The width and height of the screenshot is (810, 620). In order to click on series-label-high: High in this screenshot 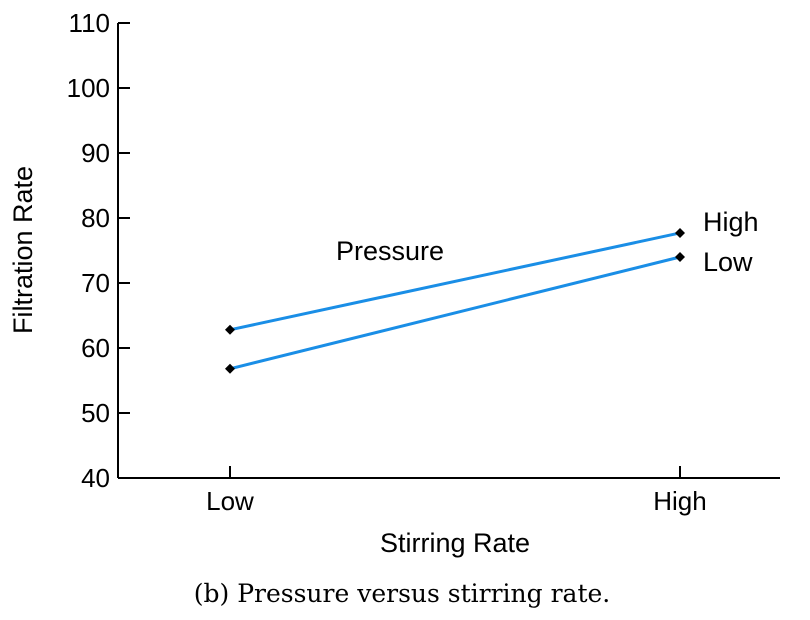, I will do `click(731, 222)`.